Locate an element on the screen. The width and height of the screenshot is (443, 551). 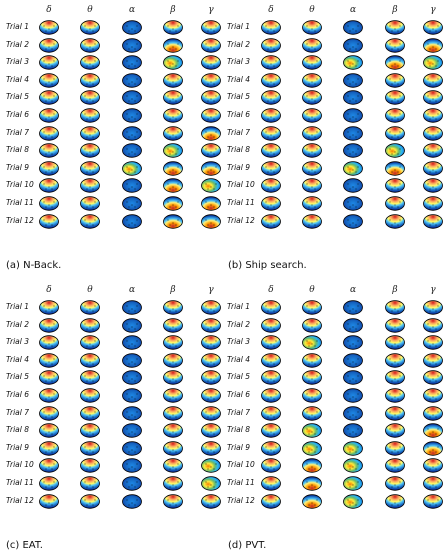
panel-caption: (b) Ship search. is located at coordinates (267, 265).